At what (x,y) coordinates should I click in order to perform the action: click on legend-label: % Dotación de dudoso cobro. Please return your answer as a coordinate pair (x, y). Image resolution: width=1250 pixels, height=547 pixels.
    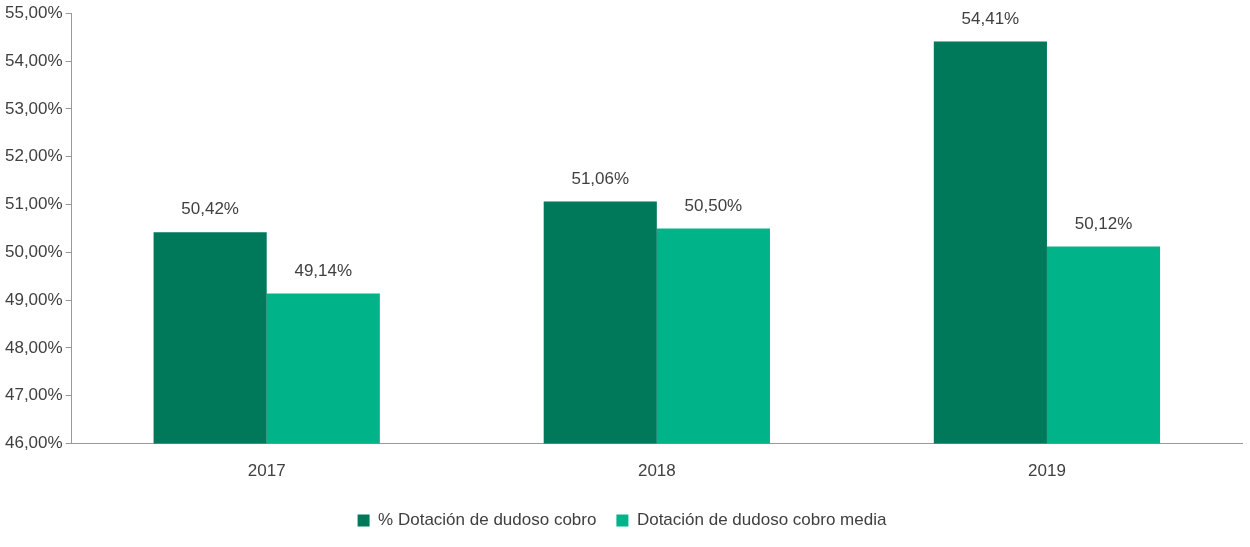
    Looking at the image, I should click on (487, 520).